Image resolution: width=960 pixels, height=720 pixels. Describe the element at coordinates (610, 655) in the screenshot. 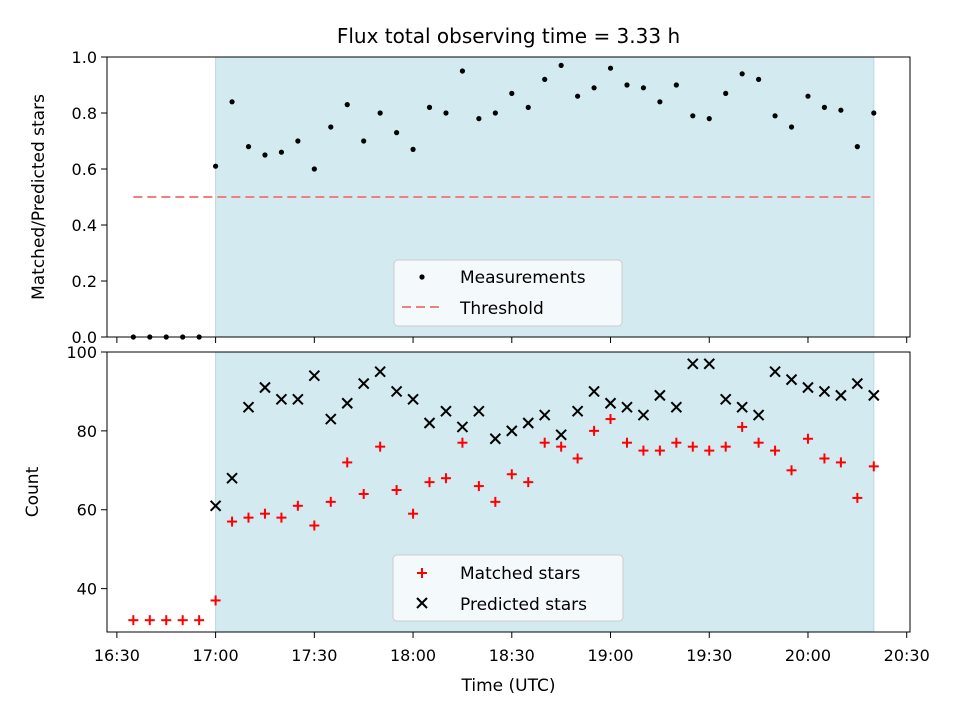

I see `x-tick-label: 19:00` at that location.